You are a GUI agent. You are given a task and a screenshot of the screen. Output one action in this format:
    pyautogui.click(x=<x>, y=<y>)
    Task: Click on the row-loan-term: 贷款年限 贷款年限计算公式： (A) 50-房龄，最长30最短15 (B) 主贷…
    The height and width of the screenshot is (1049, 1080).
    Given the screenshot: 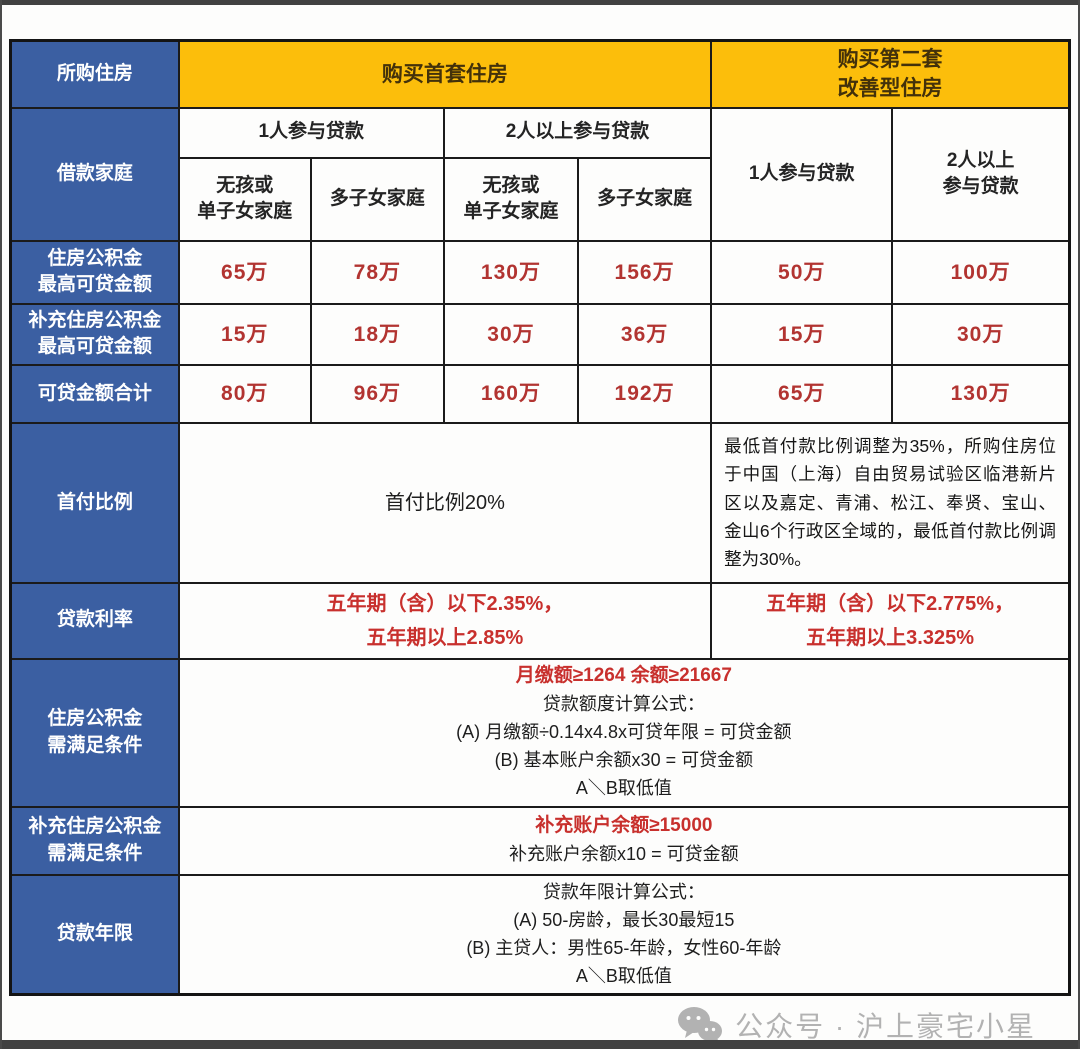 What is the action you would take?
    pyautogui.click(x=540, y=934)
    